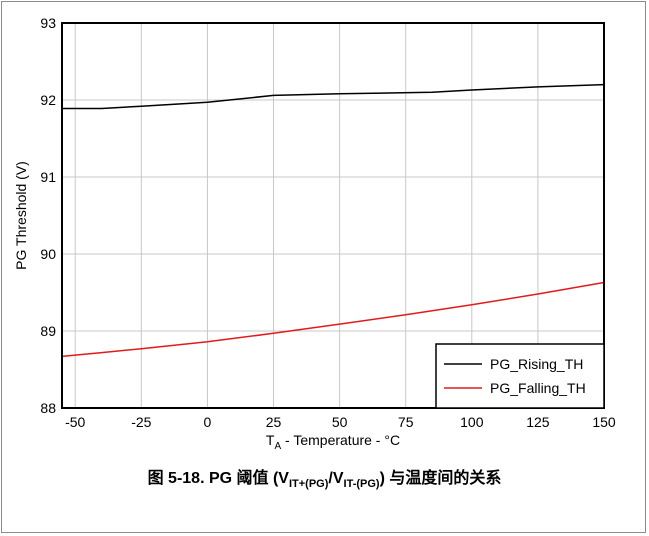  I want to click on legend: PG_Rising_TH PG_Falling_TH, so click(520, 376).